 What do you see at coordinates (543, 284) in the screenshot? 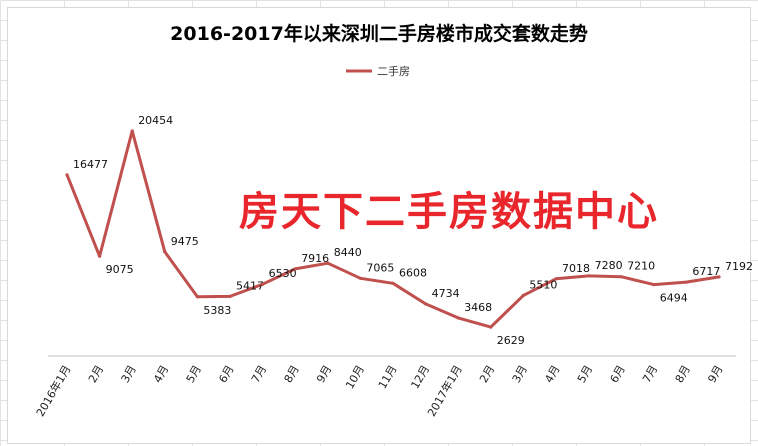
I see `data-label: 5510` at bounding box center [543, 284].